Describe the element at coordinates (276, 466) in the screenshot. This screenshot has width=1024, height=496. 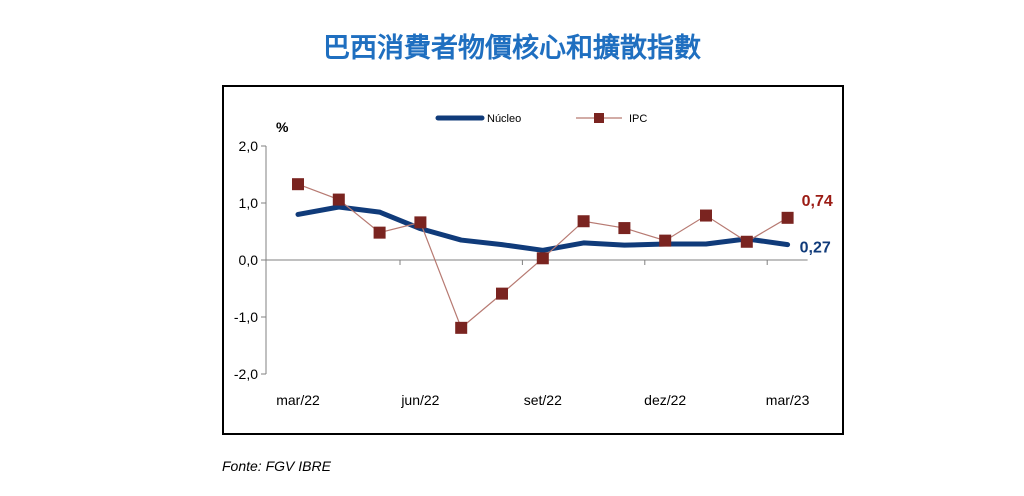
I see `source-note: Fonte: FGV IBRE` at that location.